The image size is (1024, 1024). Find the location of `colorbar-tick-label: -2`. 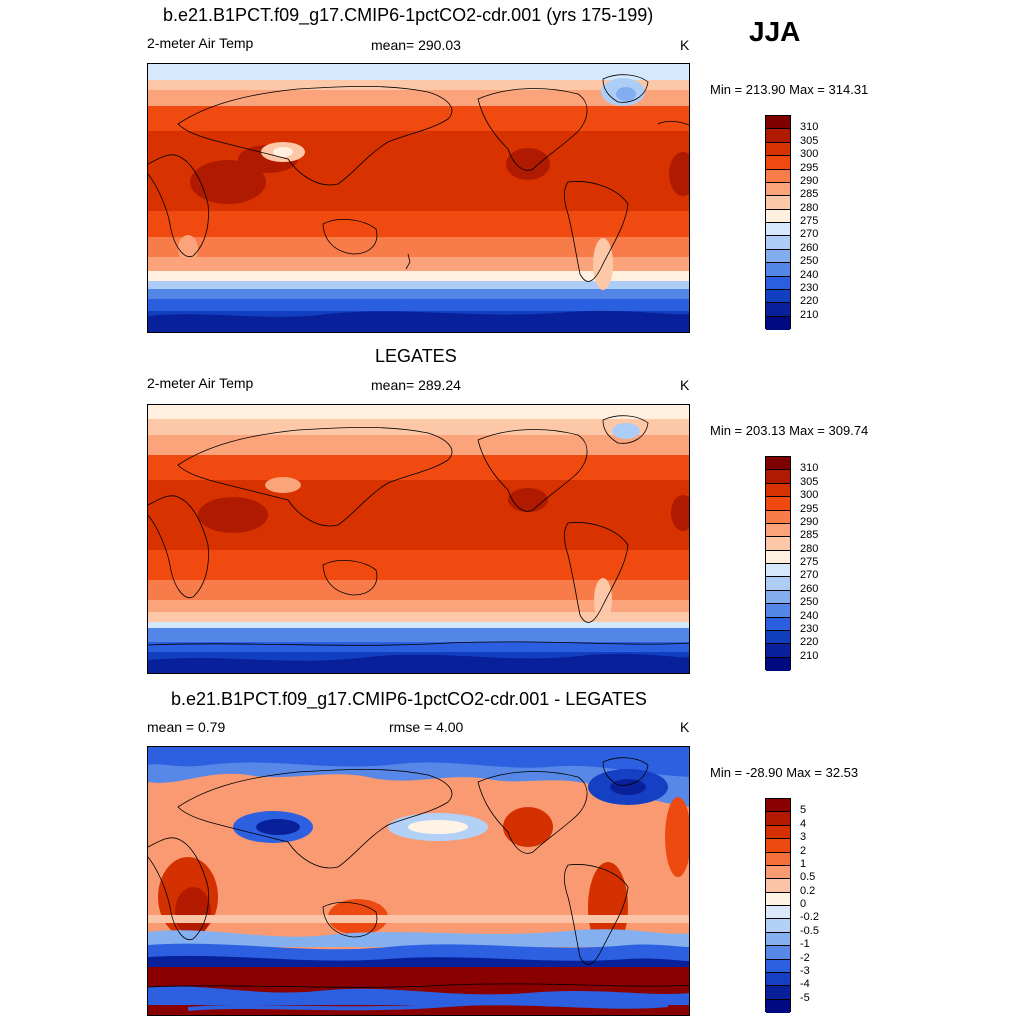

colorbar-tick-label: -2 is located at coordinates (805, 957).